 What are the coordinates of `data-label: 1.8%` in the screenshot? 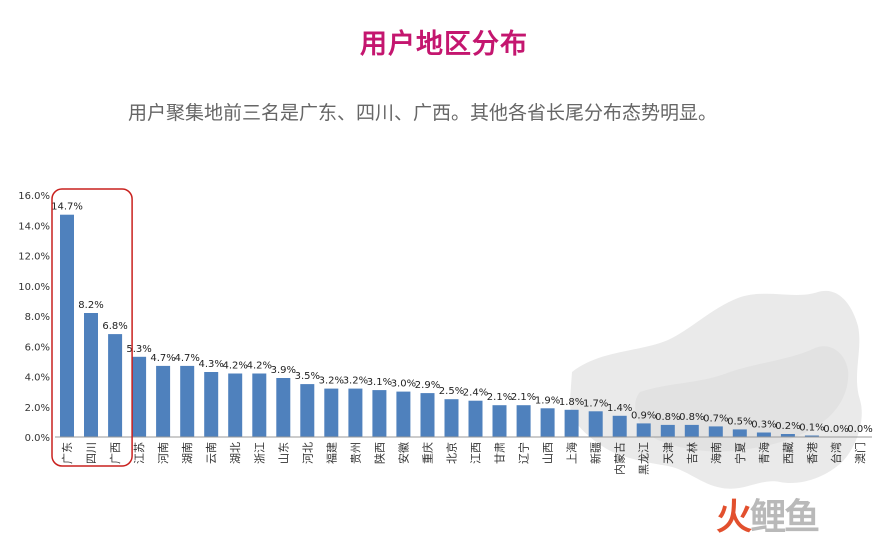 It's located at (571, 402).